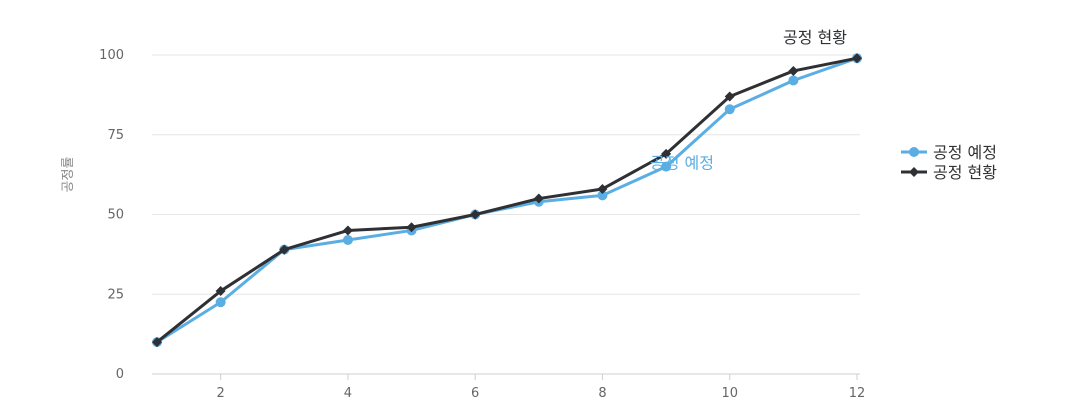 This screenshot has height=407, width=1090. I want to click on x-tick-label: 10, so click(729, 393).